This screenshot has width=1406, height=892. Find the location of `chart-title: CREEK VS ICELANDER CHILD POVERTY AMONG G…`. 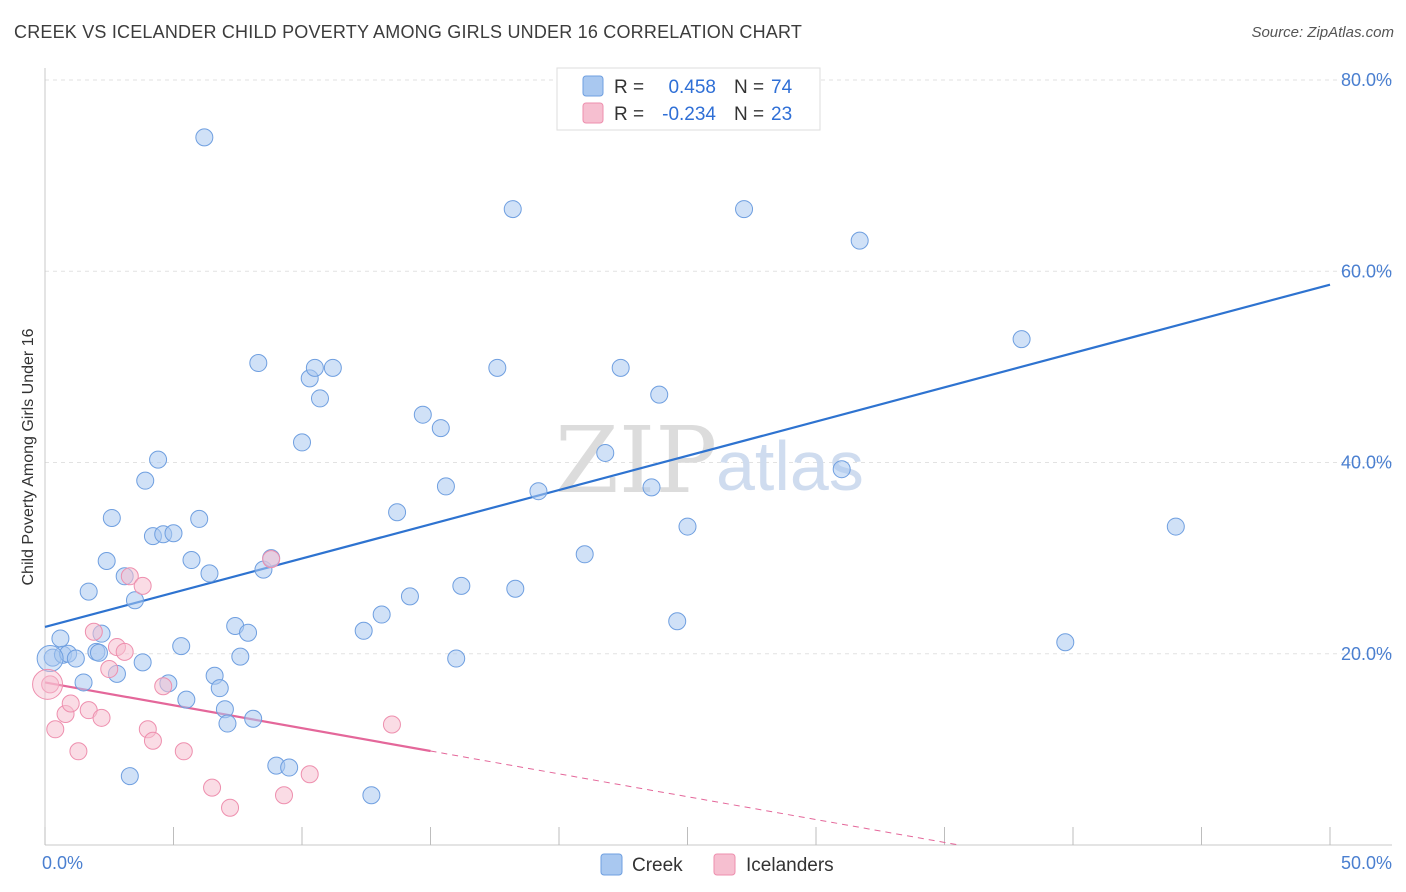

chart-title: CREEK VS ICELANDER CHILD POVERTY AMONG G… is located at coordinates (408, 32).